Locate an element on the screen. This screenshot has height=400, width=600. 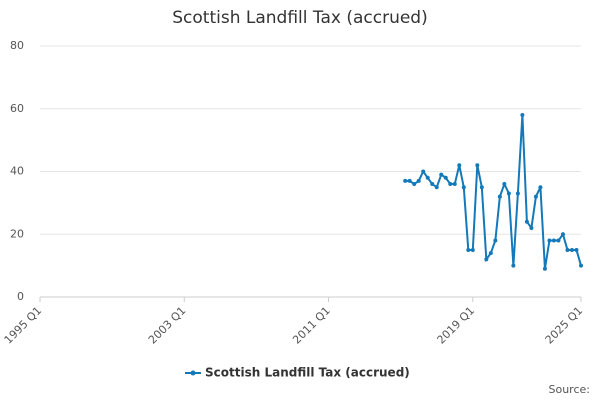
x-tick-label: 1995 Q1 is located at coordinates (23, 325).